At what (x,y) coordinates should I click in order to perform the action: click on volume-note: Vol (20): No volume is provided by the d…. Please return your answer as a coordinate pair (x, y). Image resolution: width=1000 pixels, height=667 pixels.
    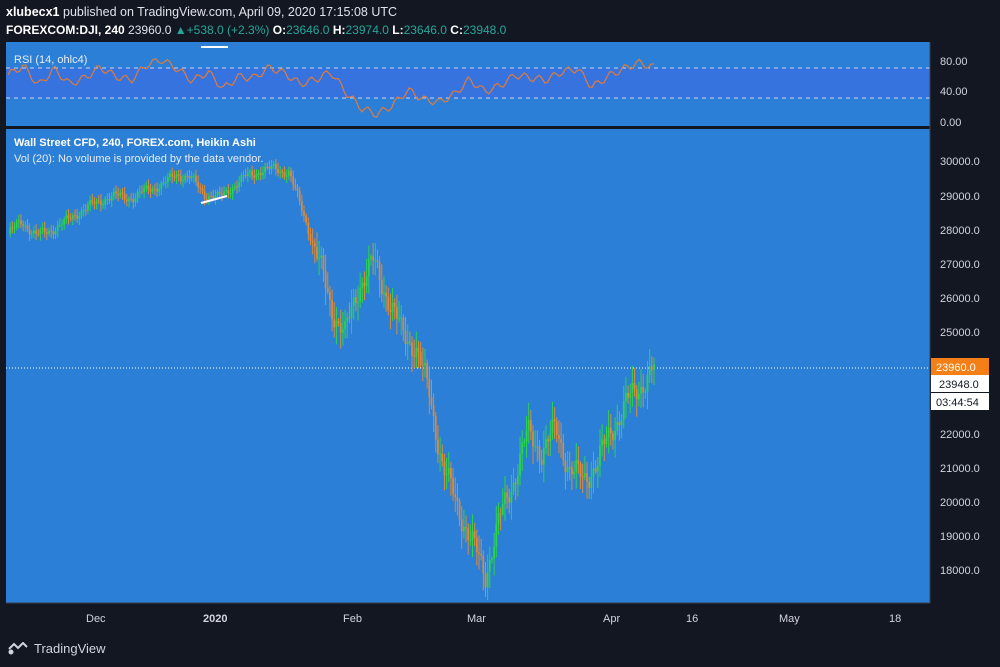
    Looking at the image, I should click on (138, 159).